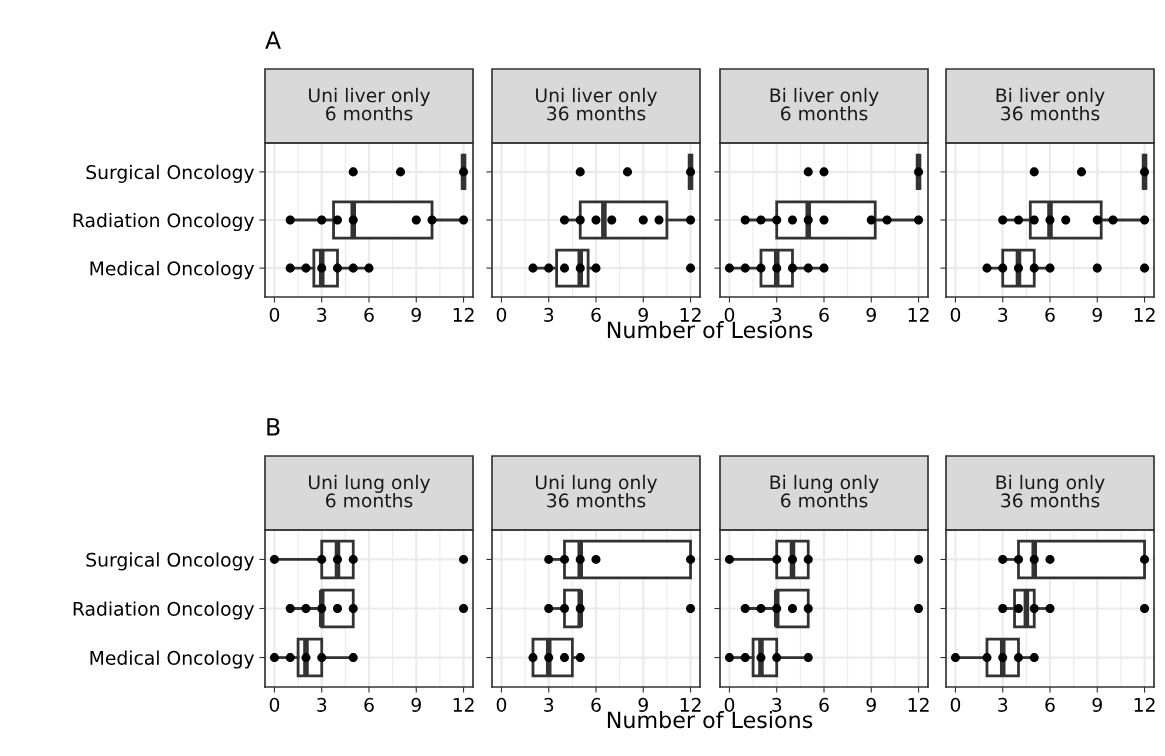  Describe the element at coordinates (596, 491) in the screenshot. I see `chart-subtitle: Uni lung only 36 months` at that location.